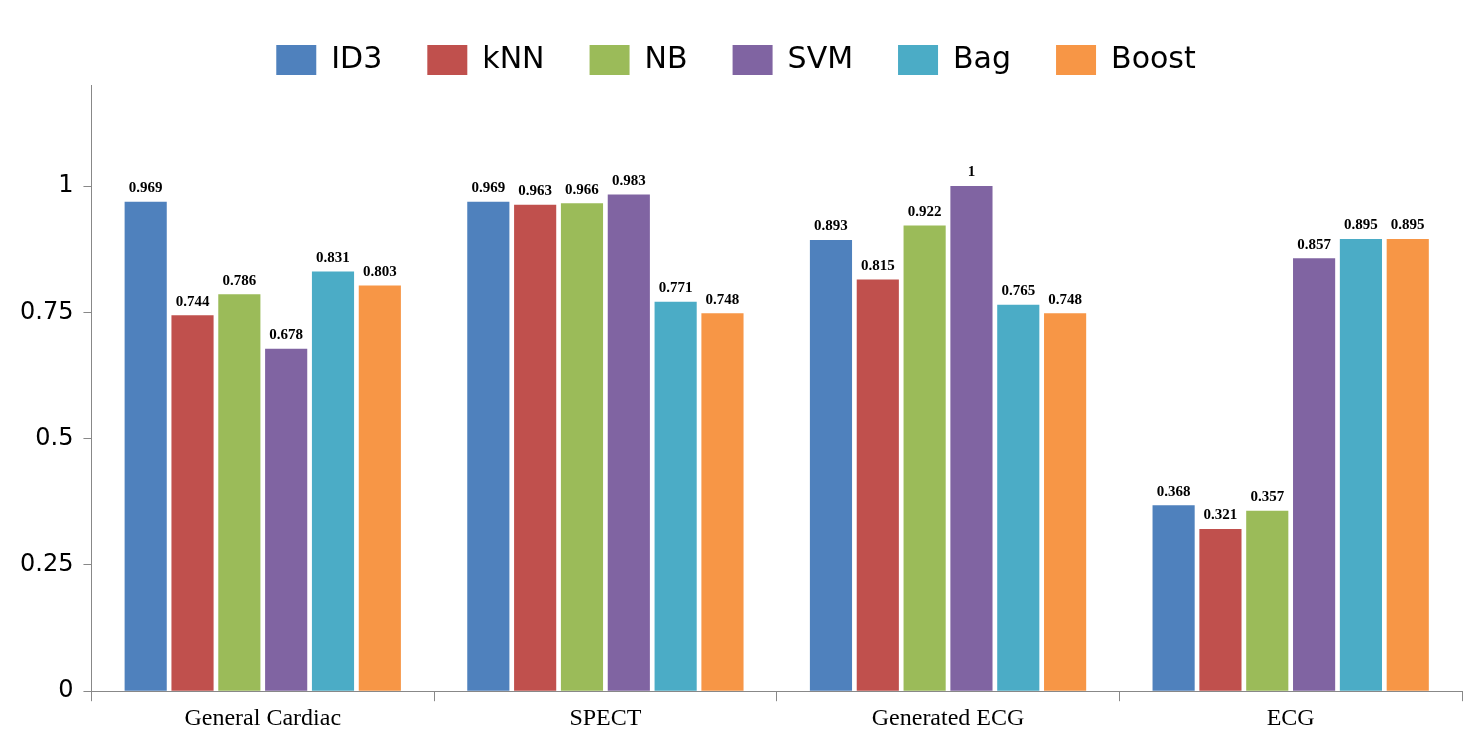  What do you see at coordinates (66, 689) in the screenshot?
I see `y-tick-label: 0` at bounding box center [66, 689].